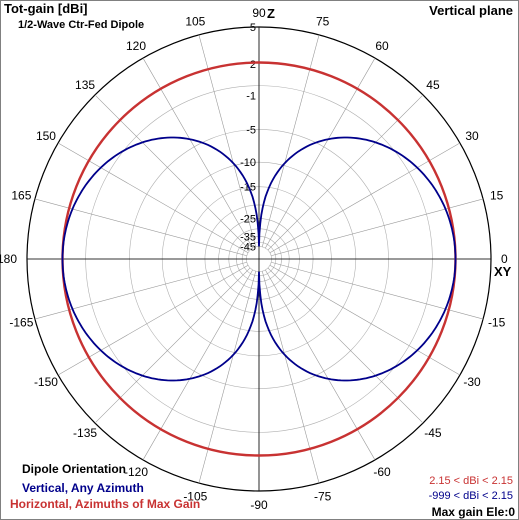 The width and height of the screenshot is (519, 520). What do you see at coordinates (74, 469) in the screenshot?
I see `legend-heading: Dipole Orientation` at bounding box center [74, 469].